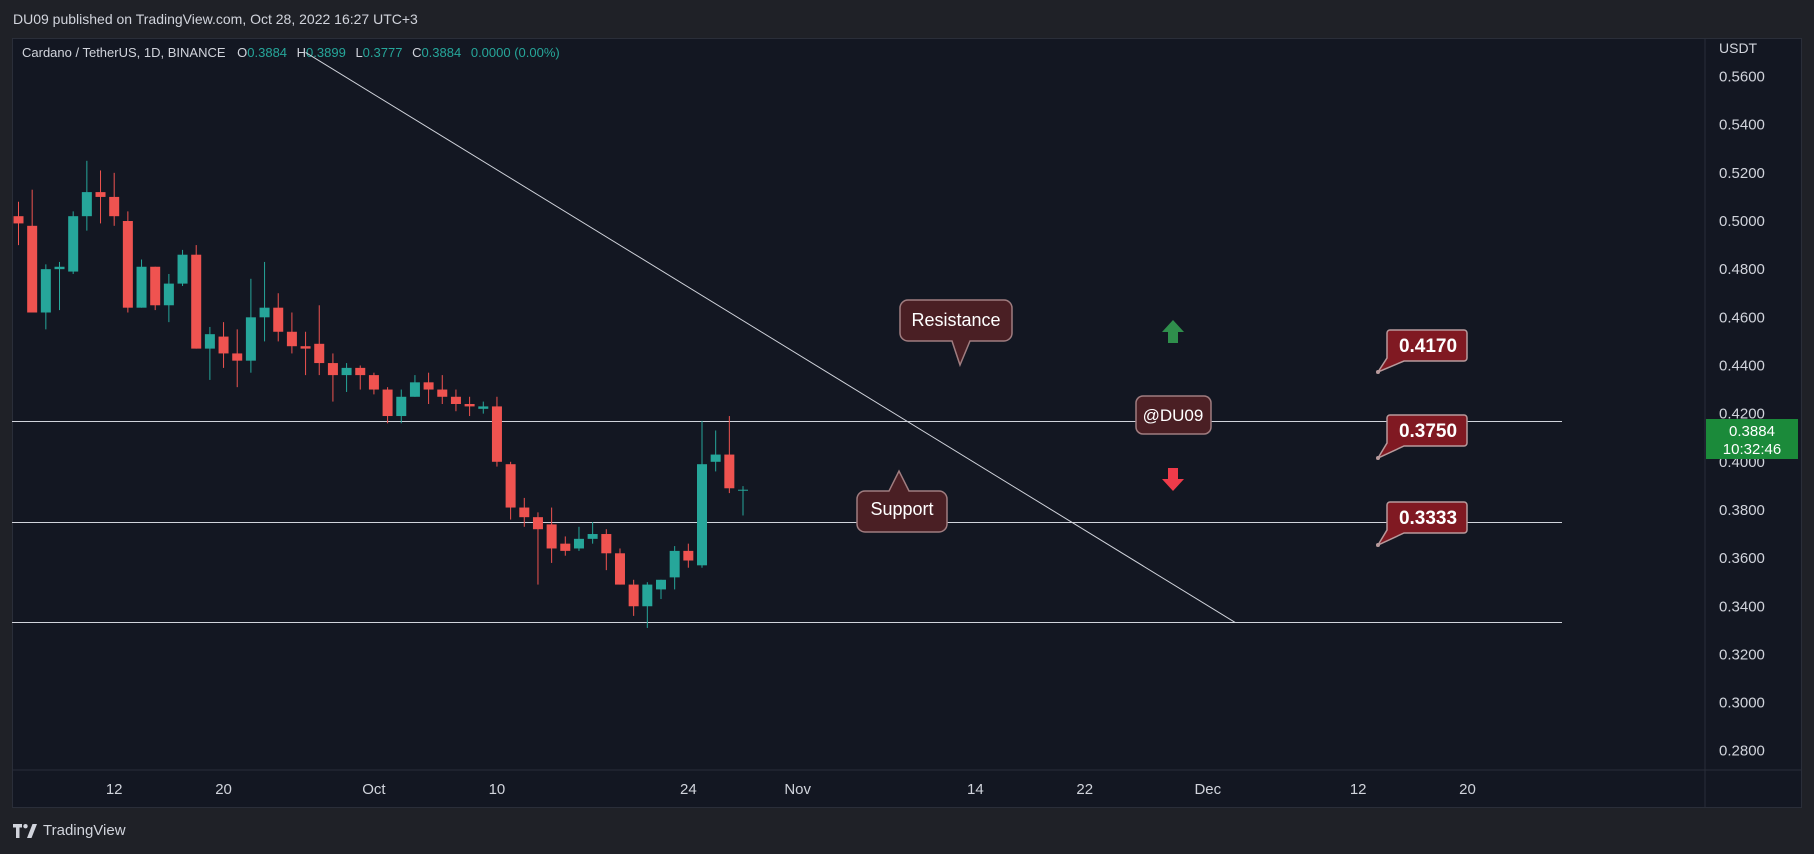 The image size is (1814, 854). Describe the element at coordinates (1742, 751) in the screenshot. I see `price-tick-label: 0.2800` at that location.